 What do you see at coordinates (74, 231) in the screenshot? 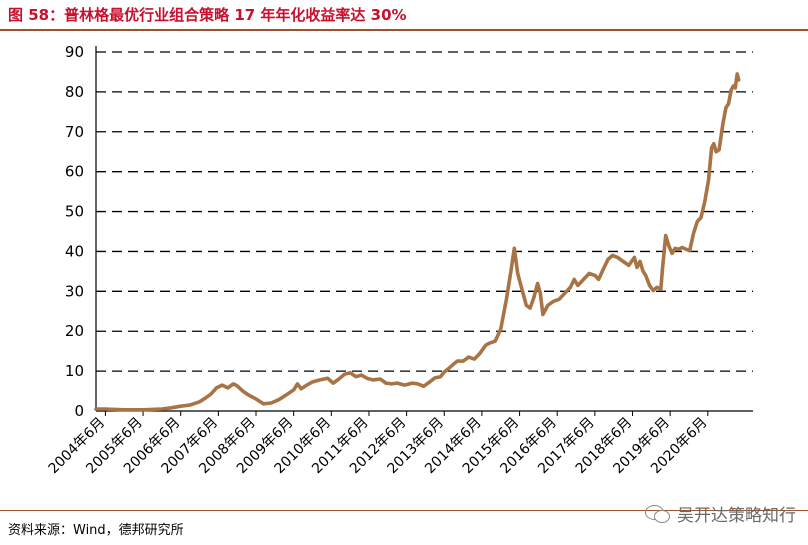
I see `y-tick-labels: 0 10 20 30 40 50 60 70 80 90` at bounding box center [74, 231].